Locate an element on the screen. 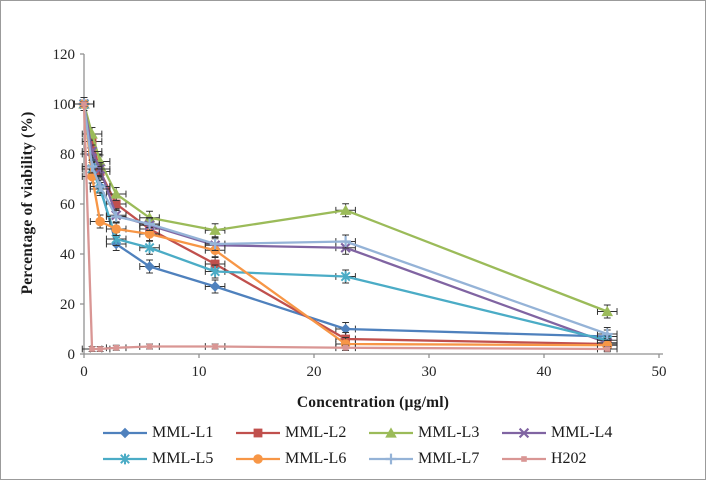 This screenshot has width=706, height=480. legend-key-diamond is located at coordinates (125, 433).